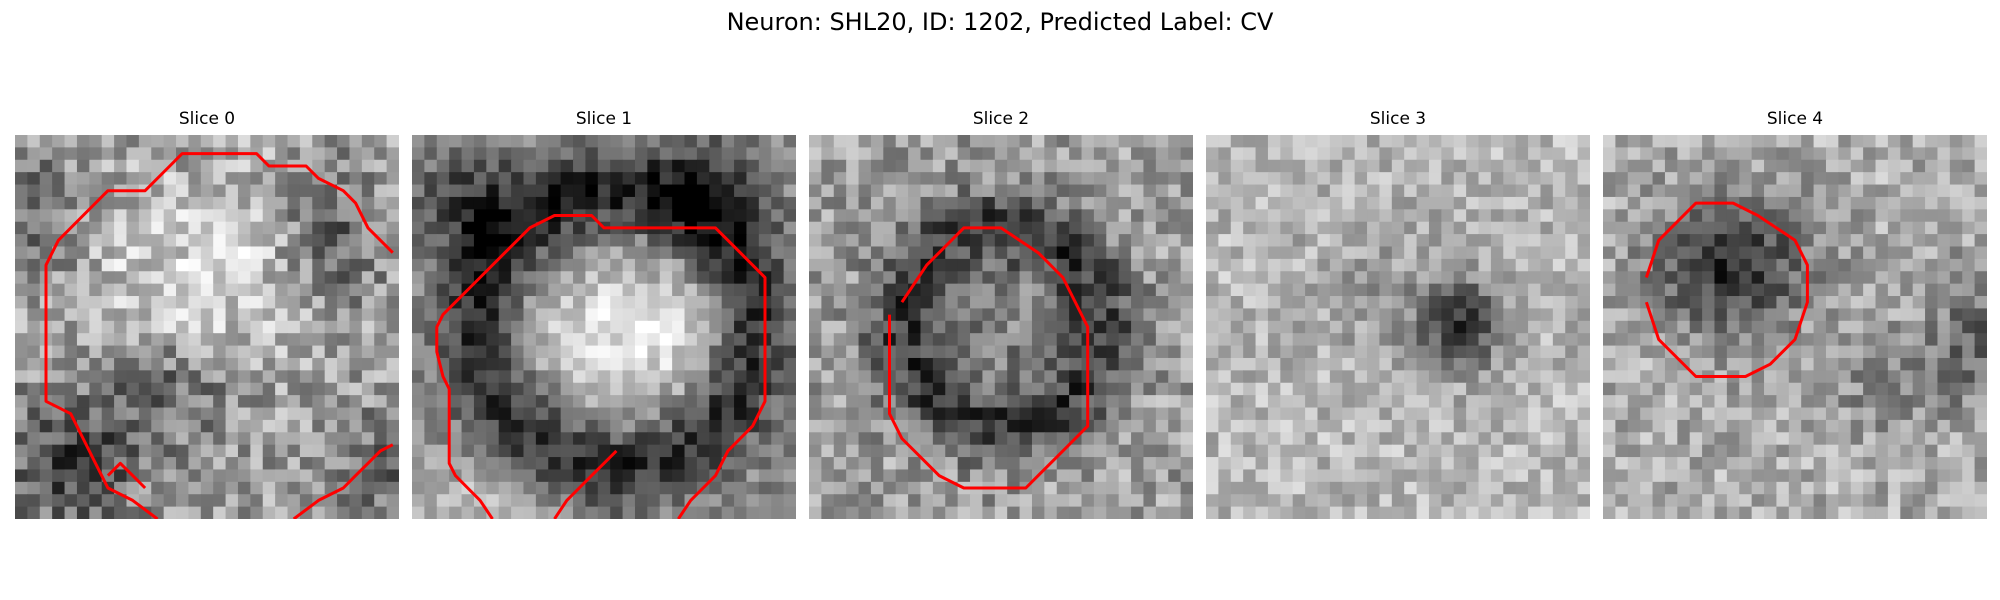  I want to click on panel-title: Slice 4, so click(1795, 119).